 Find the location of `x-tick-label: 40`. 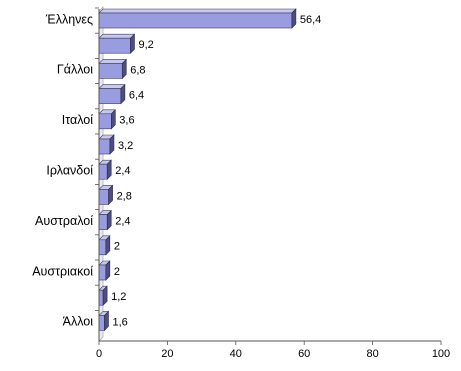

x-tick-label: 40 is located at coordinates (236, 354).